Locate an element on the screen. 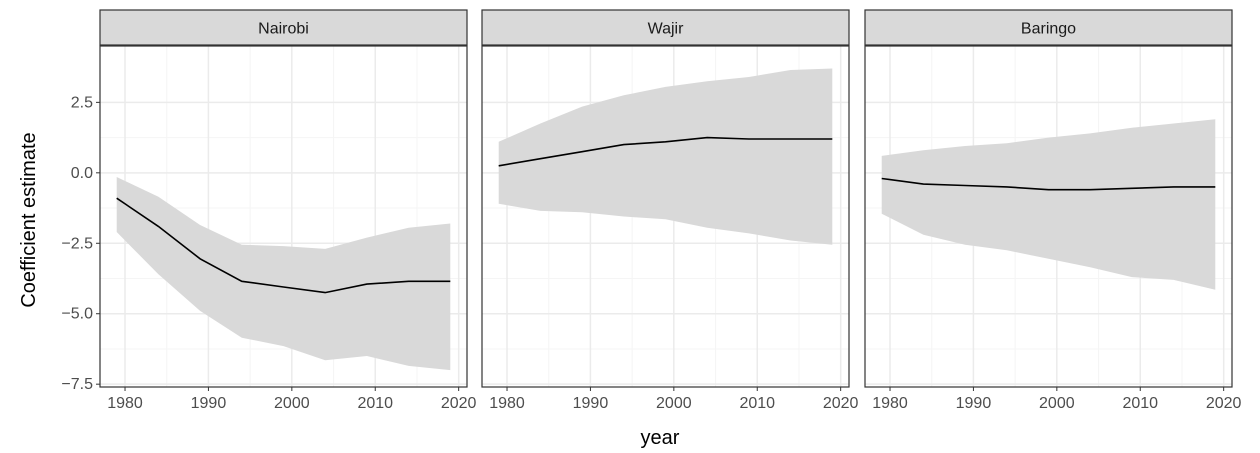 The width and height of the screenshot is (1260, 453). y-tick-label: 2.5 is located at coordinates (82, 102).